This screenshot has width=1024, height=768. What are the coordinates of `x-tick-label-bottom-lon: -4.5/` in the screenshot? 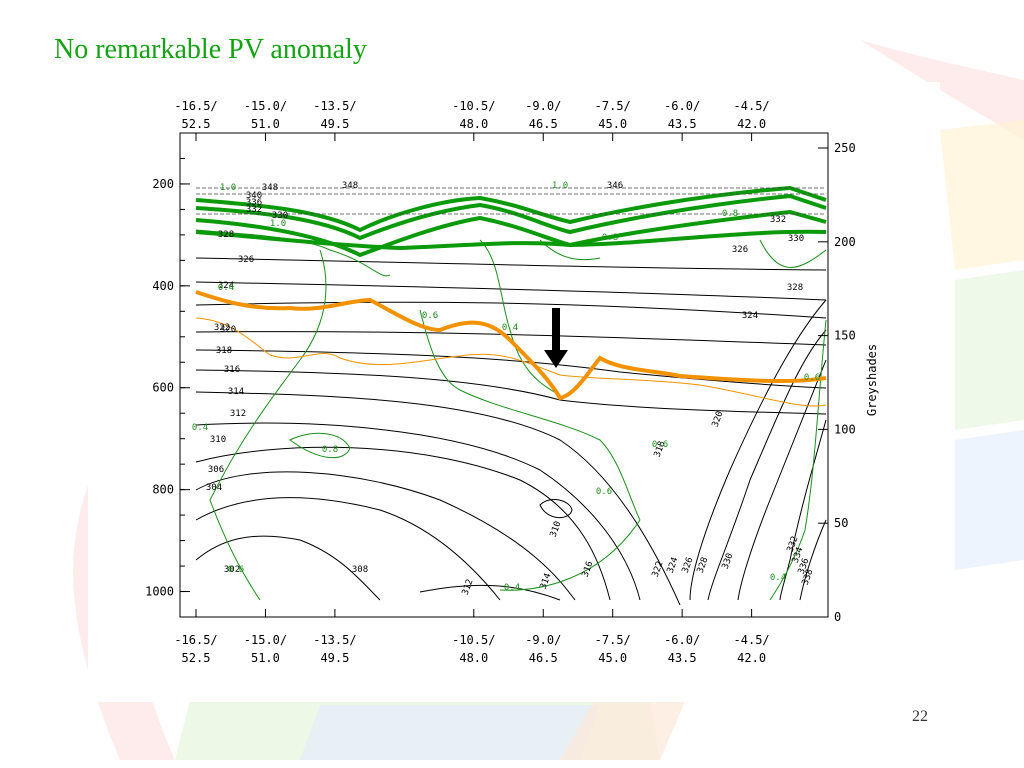 It's located at (752, 640).